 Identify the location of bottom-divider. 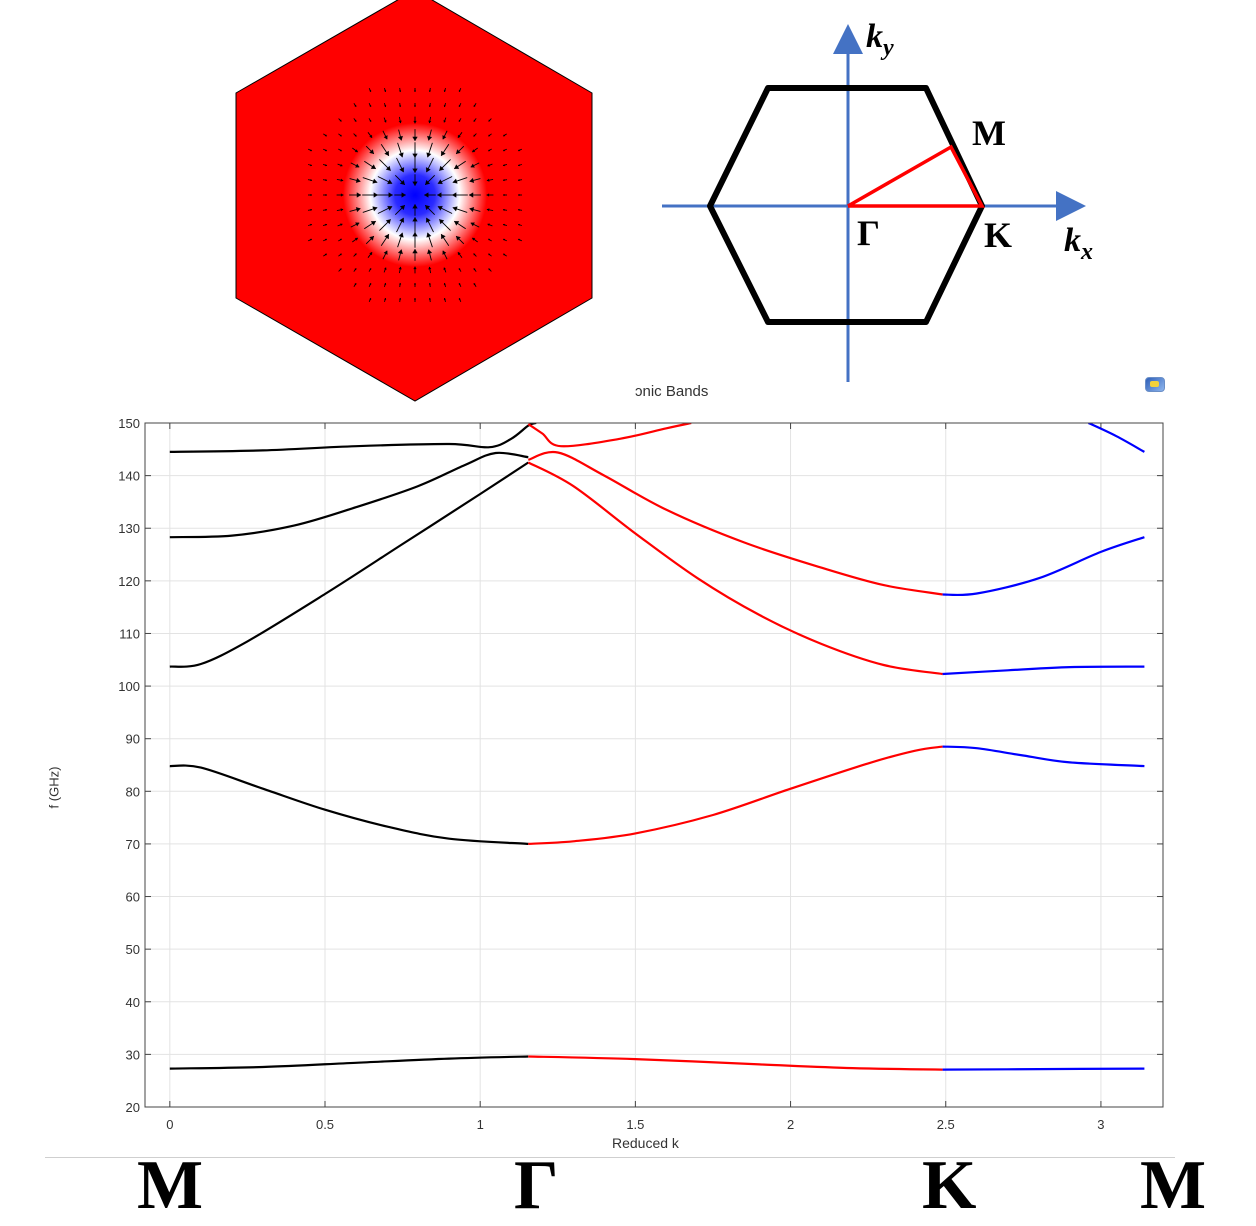
(610, 1157).